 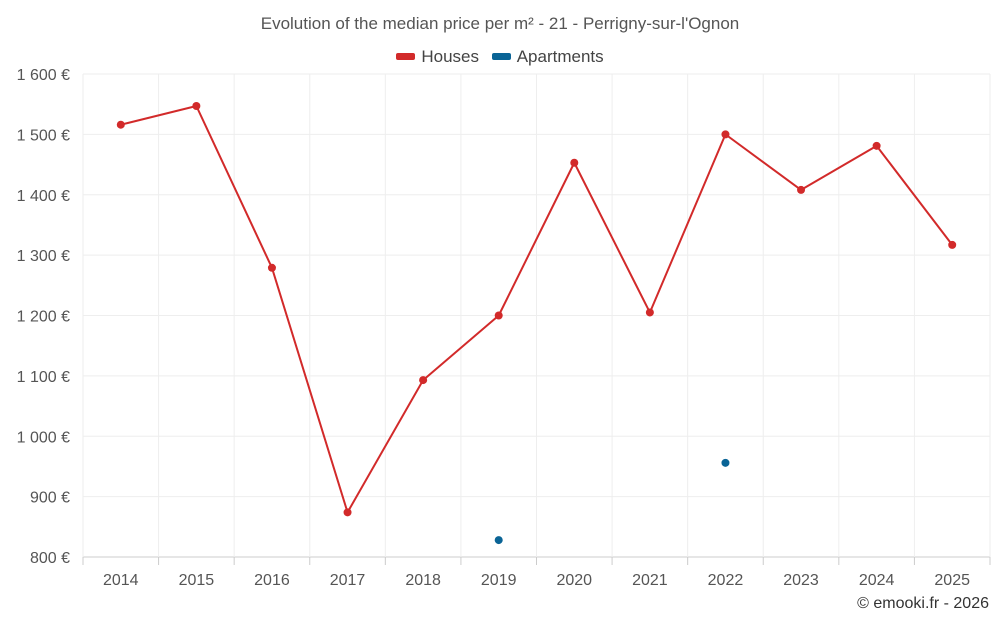 What do you see at coordinates (43, 317) in the screenshot?
I see `y-tick-label: 1 200 €` at bounding box center [43, 317].